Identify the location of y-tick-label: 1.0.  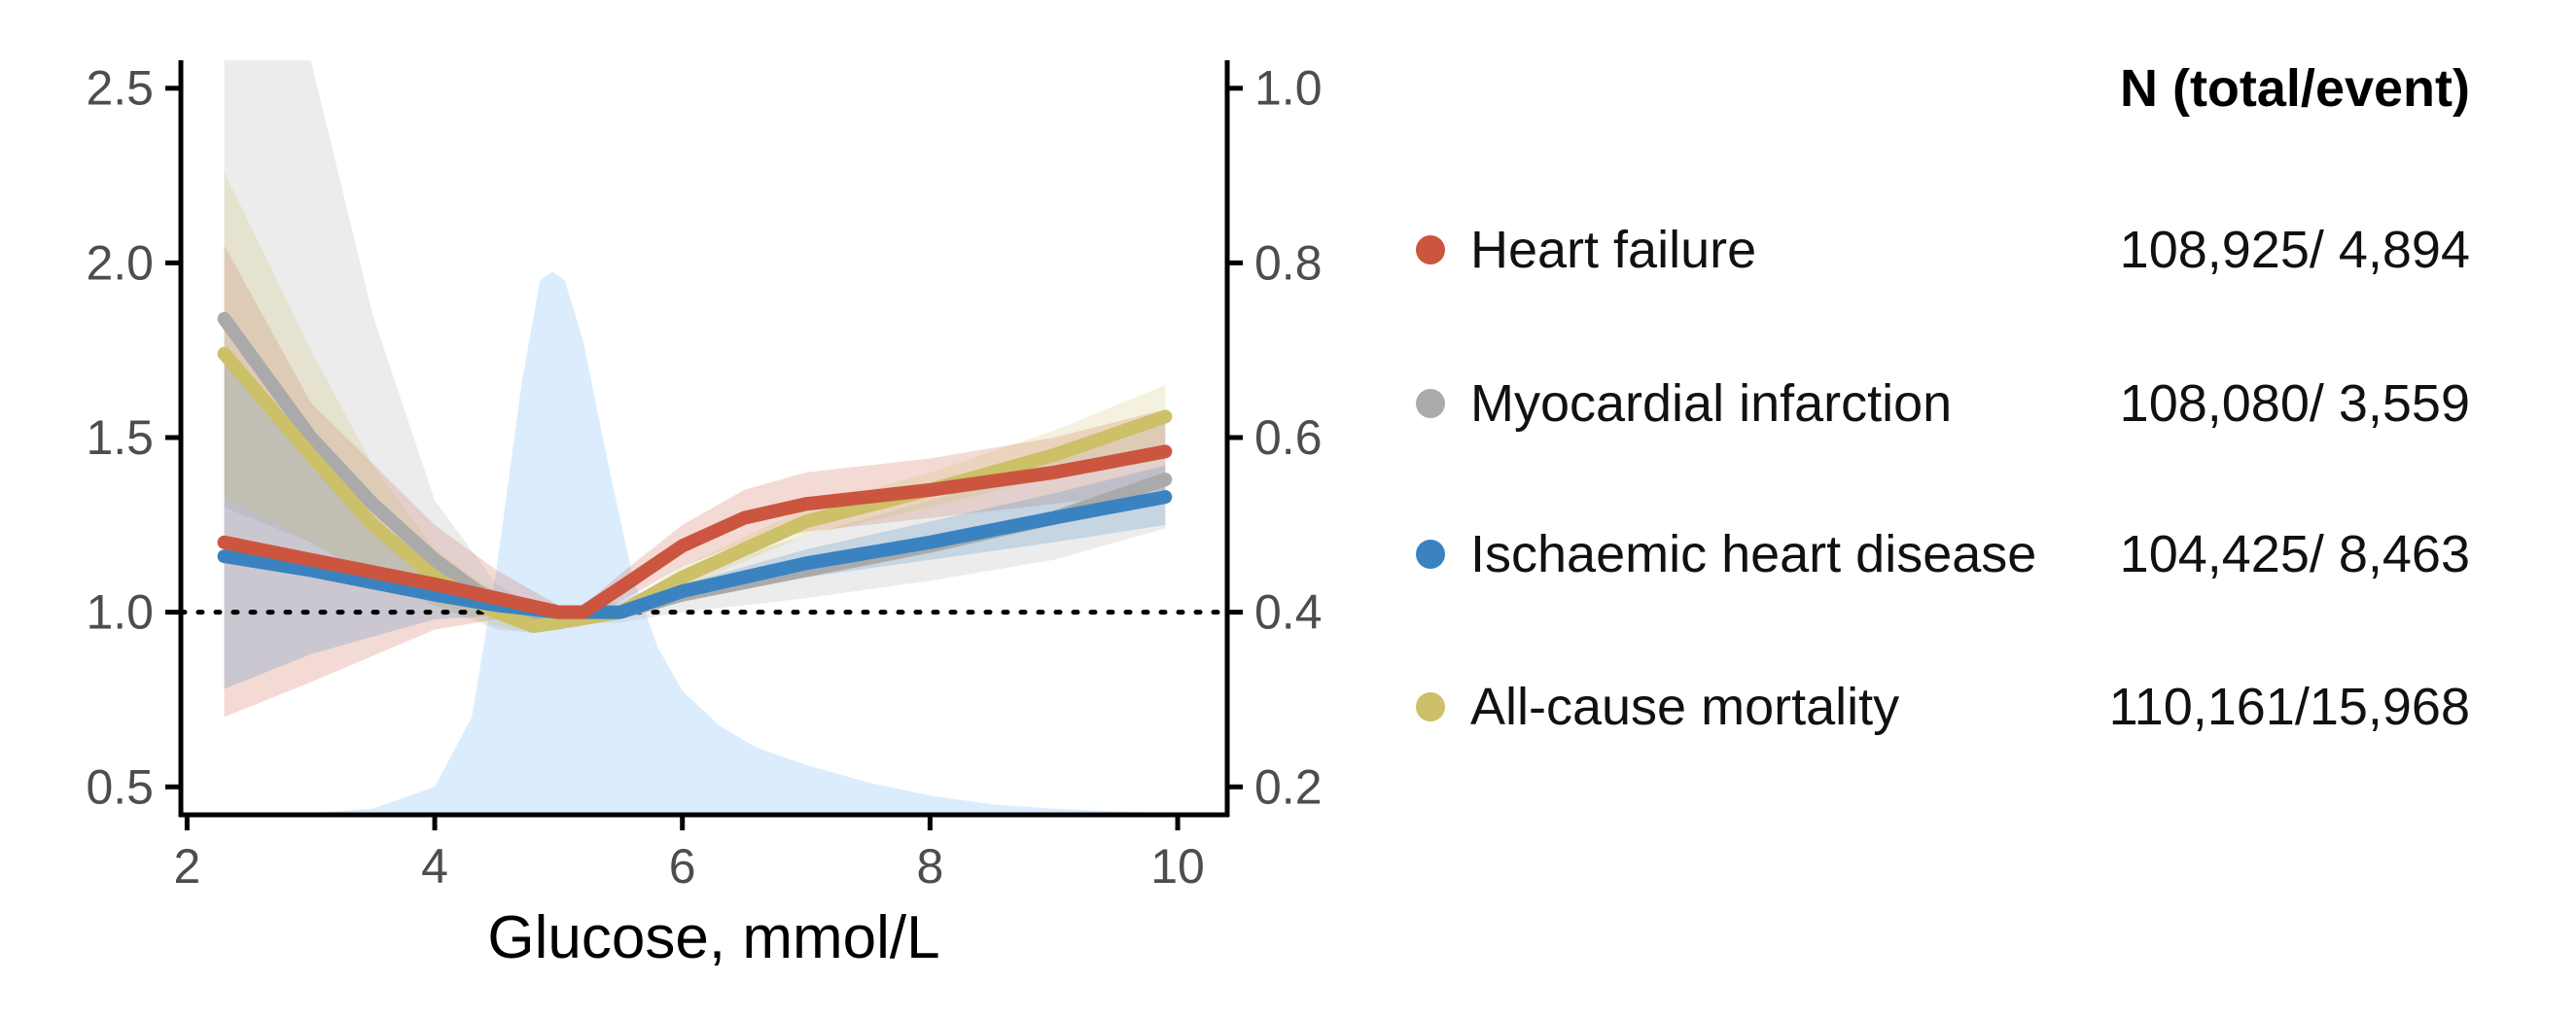
(120, 612).